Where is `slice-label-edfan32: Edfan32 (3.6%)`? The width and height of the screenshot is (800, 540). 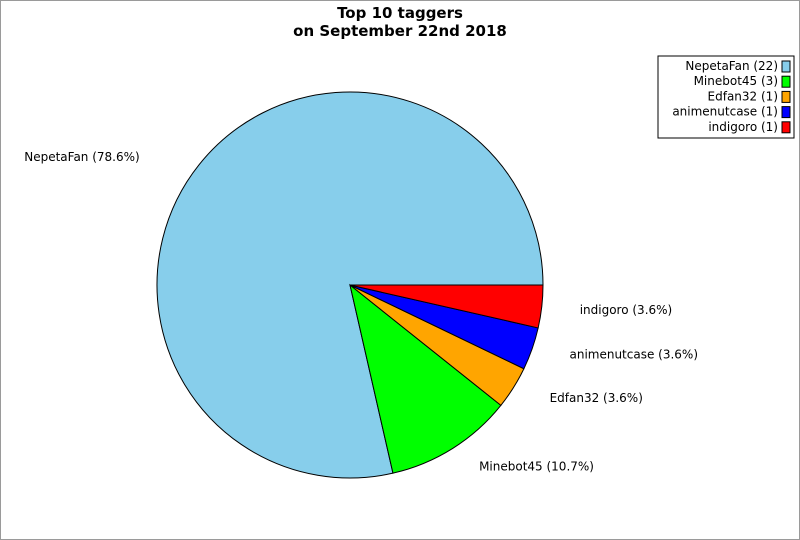
slice-label-edfan32: Edfan32 (3.6%) is located at coordinates (596, 398).